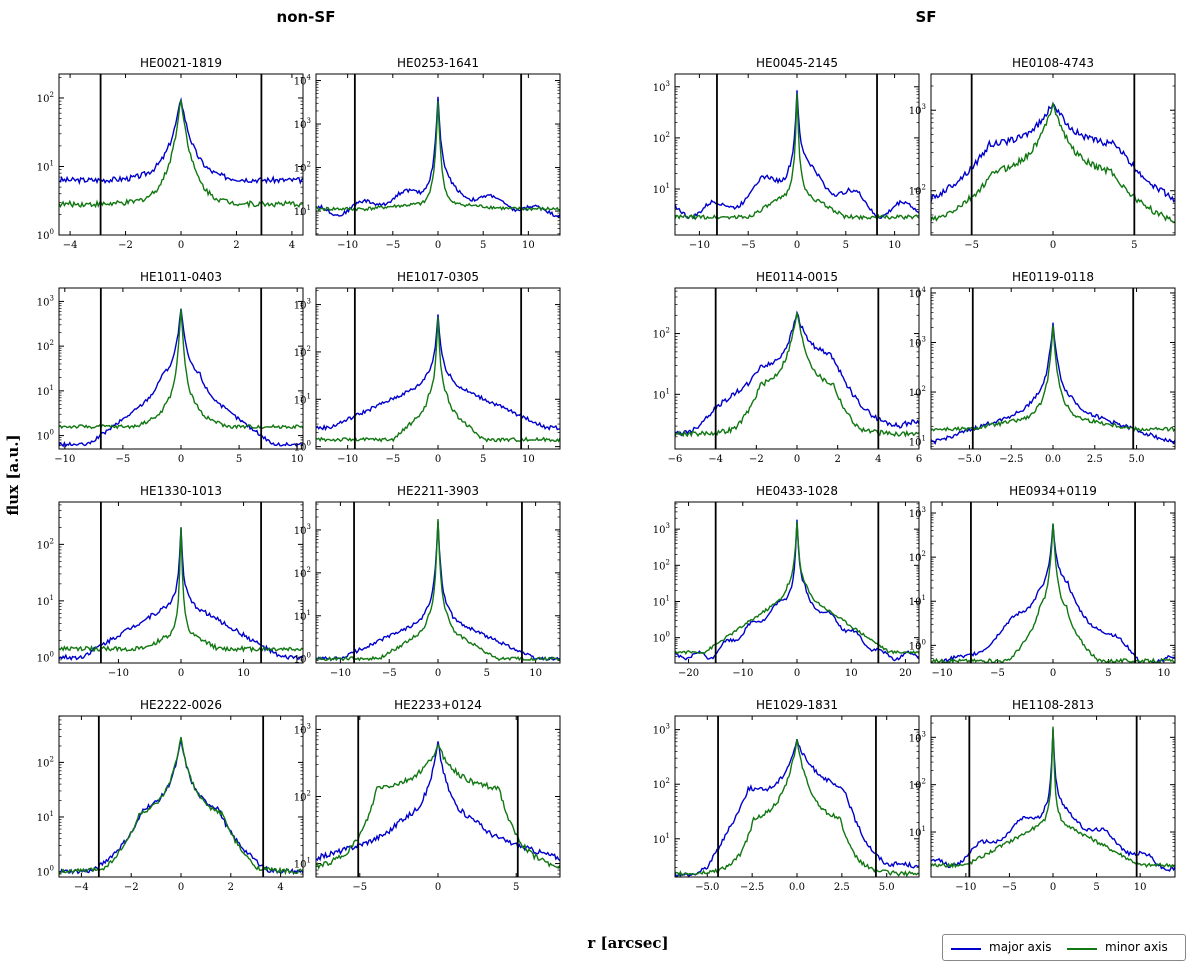 This screenshot has width=1200, height=966. Describe the element at coordinates (181, 705) in the screenshot. I see `panel-title: HE2222-0026` at that location.